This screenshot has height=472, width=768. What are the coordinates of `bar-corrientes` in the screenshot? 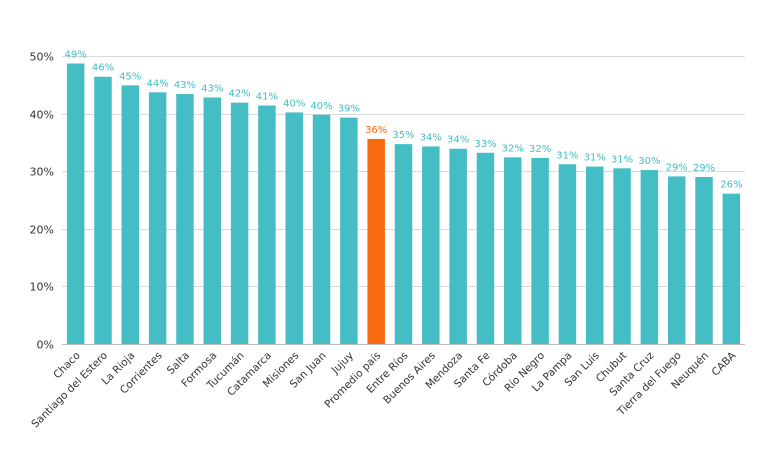 It's located at (157, 218).